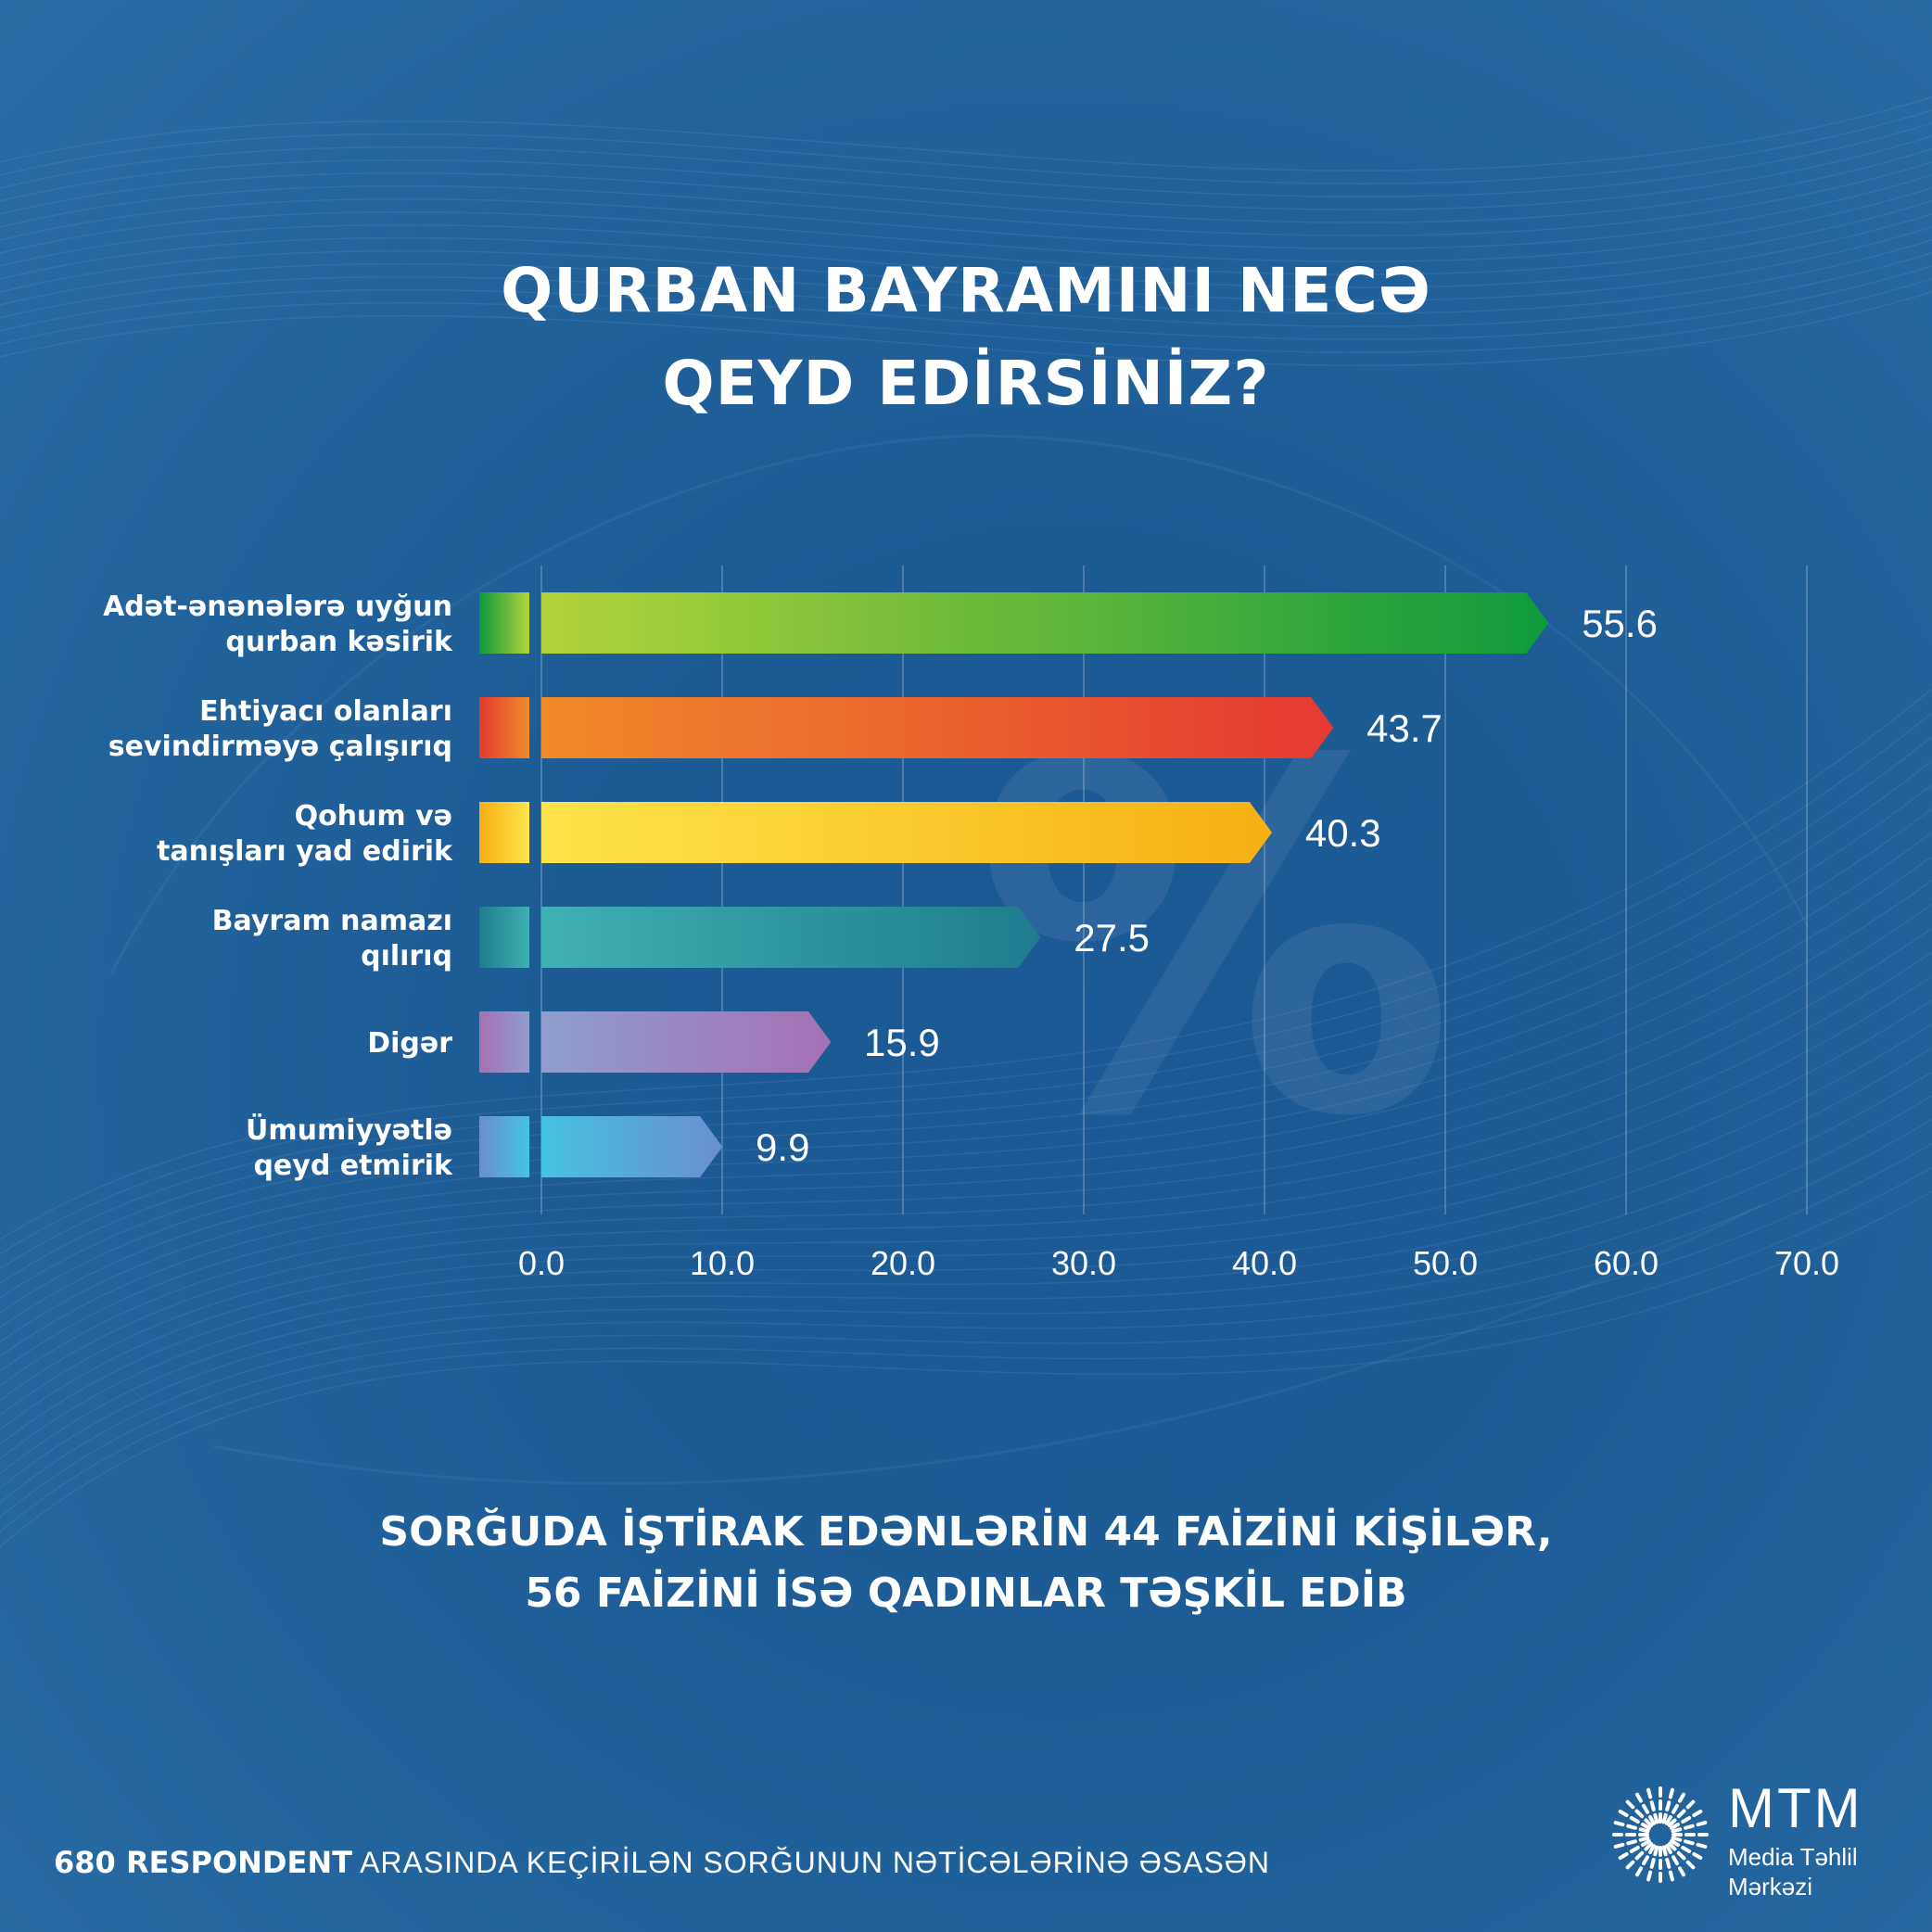  I want to click on logo-mark-icon, so click(1660, 1834).